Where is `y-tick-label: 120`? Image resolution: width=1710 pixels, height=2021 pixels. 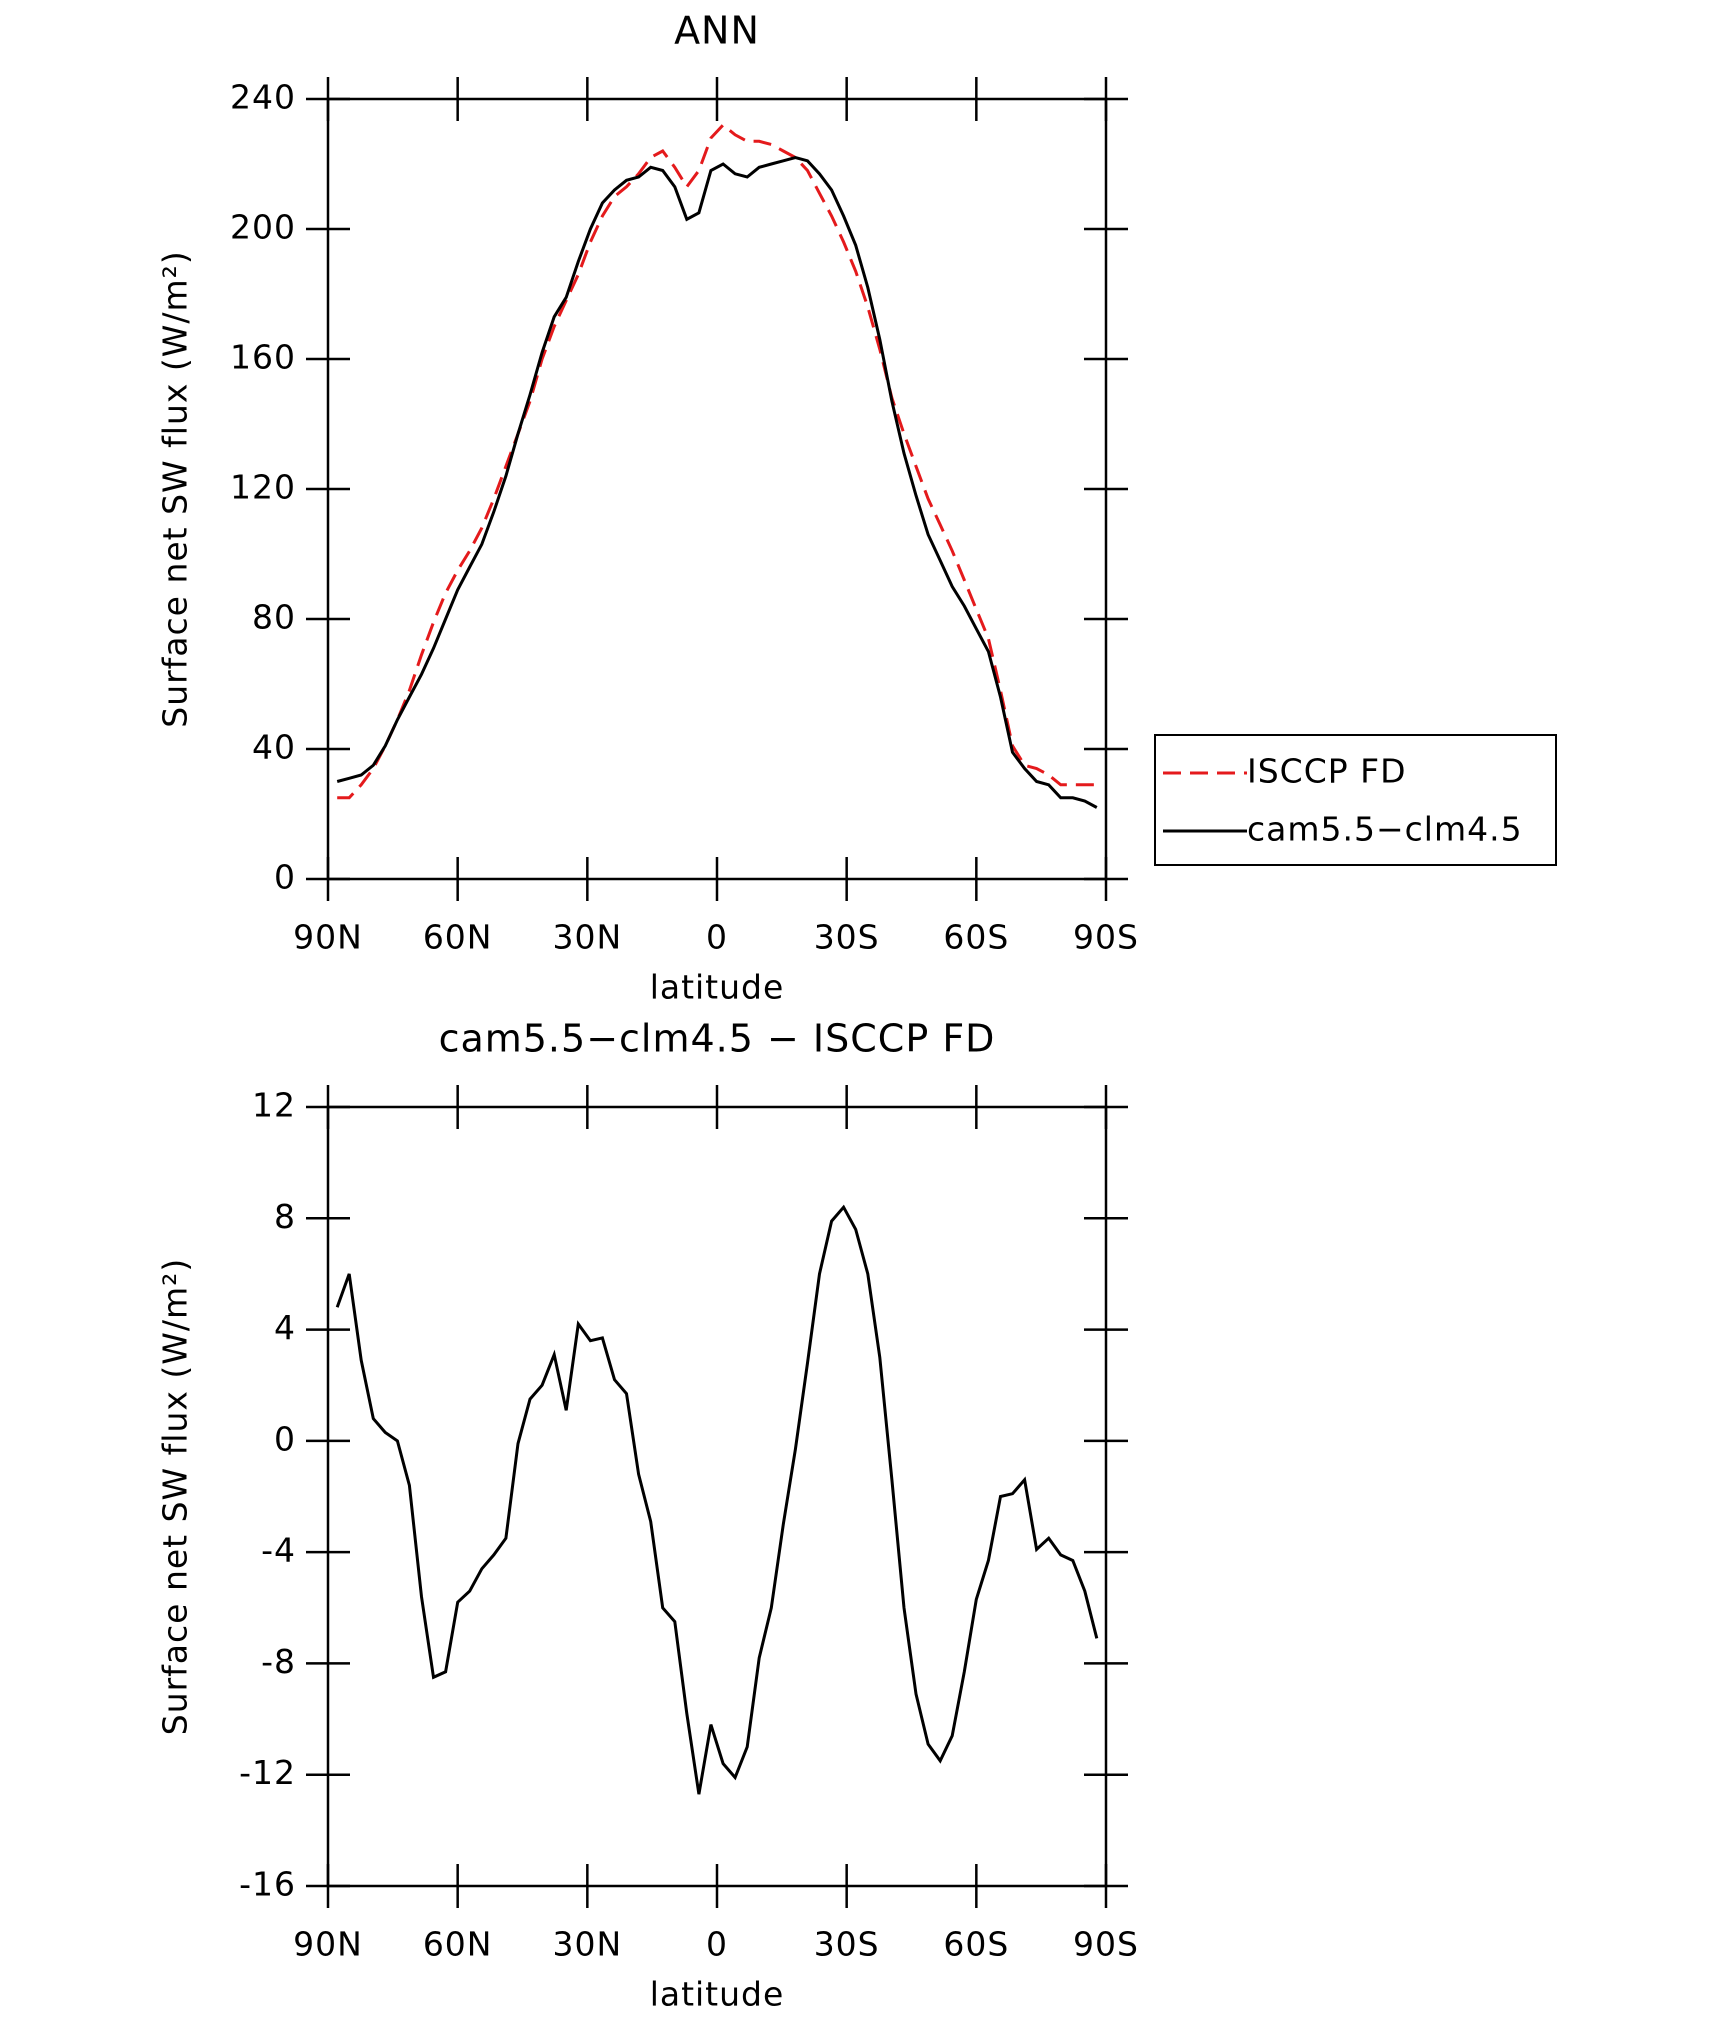 y-tick-label: 120 is located at coordinates (263, 487).